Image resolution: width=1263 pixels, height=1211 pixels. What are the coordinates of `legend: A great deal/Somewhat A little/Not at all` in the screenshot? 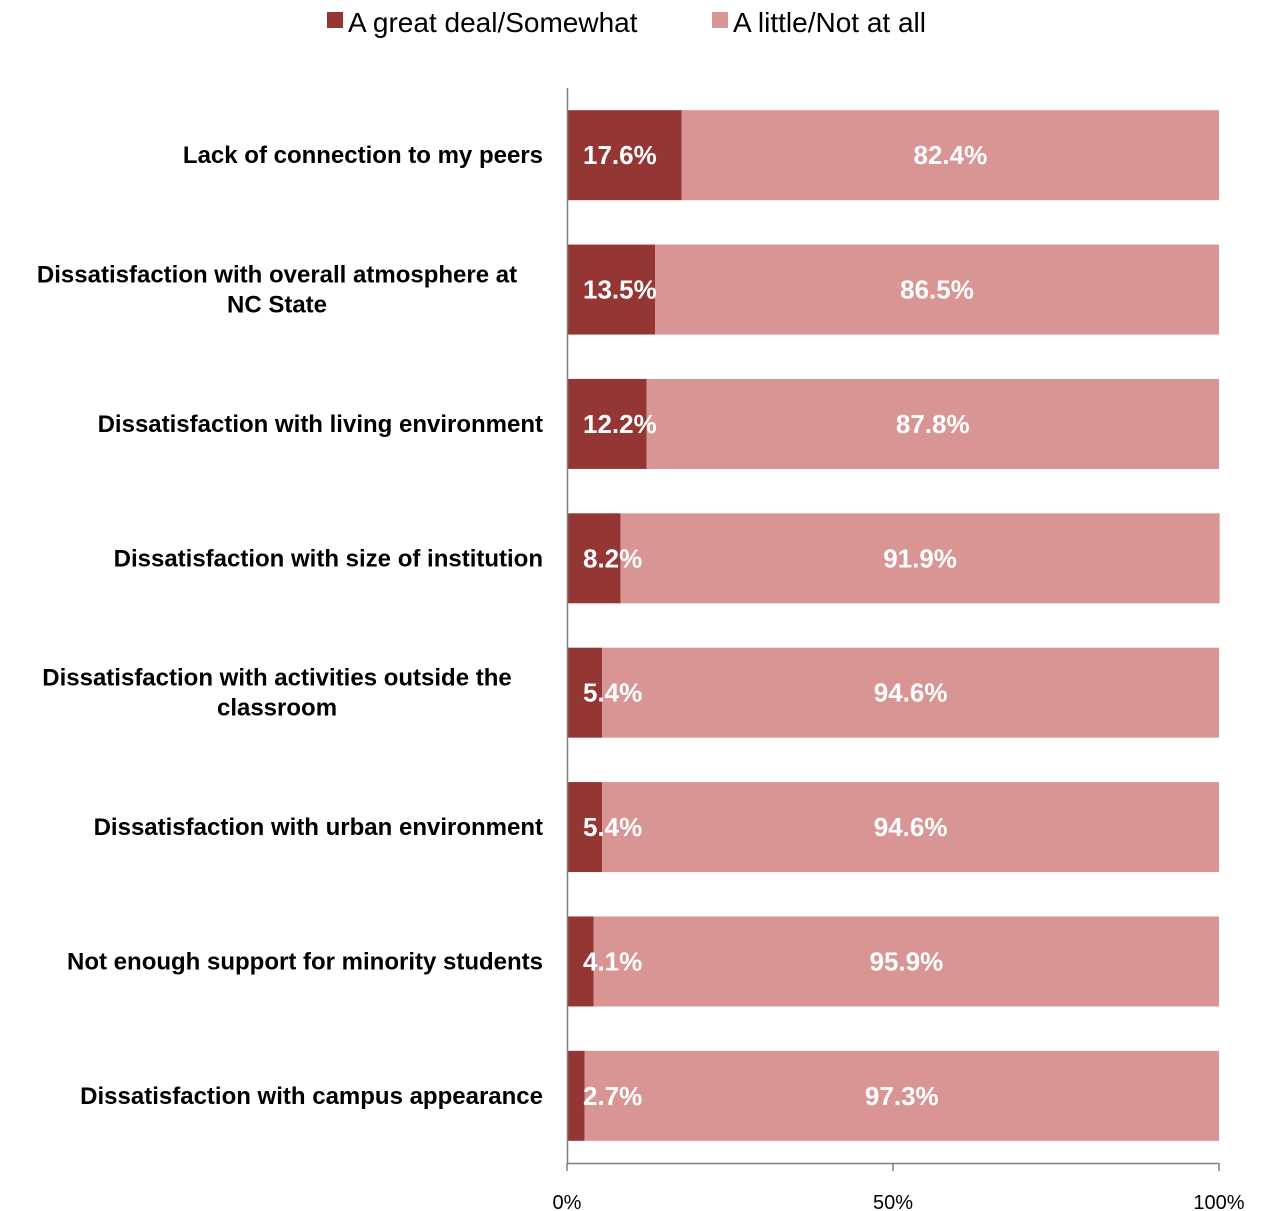 It's located at (626, 22).